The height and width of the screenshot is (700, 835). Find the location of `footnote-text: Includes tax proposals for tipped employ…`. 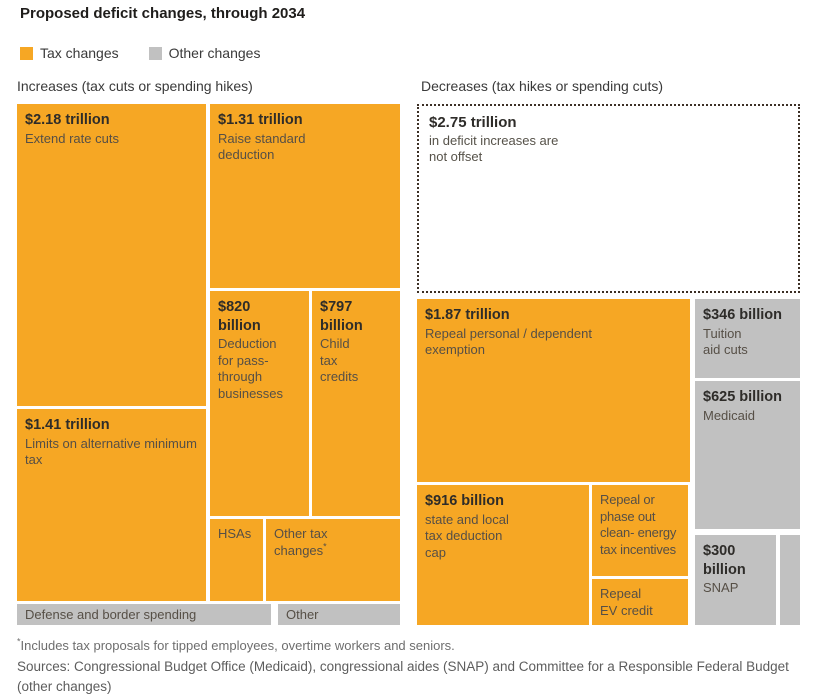

footnote-text: Includes tax proposals for tipped employ… is located at coordinates (237, 645).